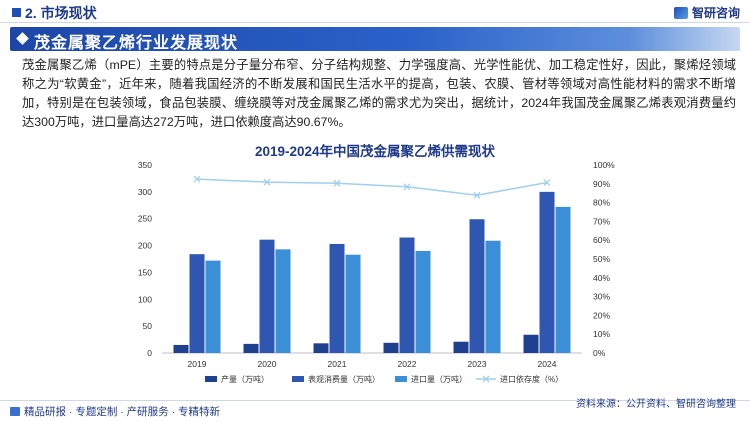  Describe the element at coordinates (715, 13) in the screenshot. I see `brand-name: 智研咨询` at that location.